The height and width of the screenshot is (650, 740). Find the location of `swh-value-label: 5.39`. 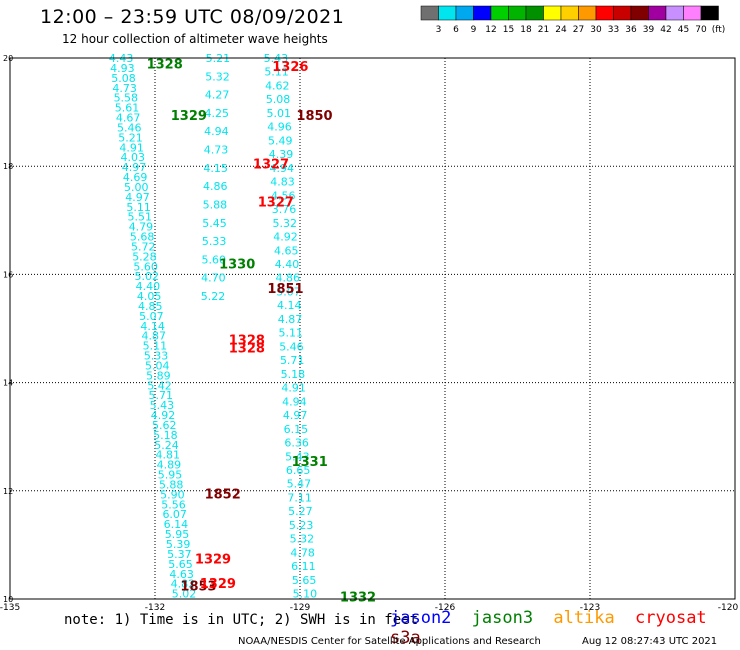

swh-value-label: 5.39 is located at coordinates (178, 544).